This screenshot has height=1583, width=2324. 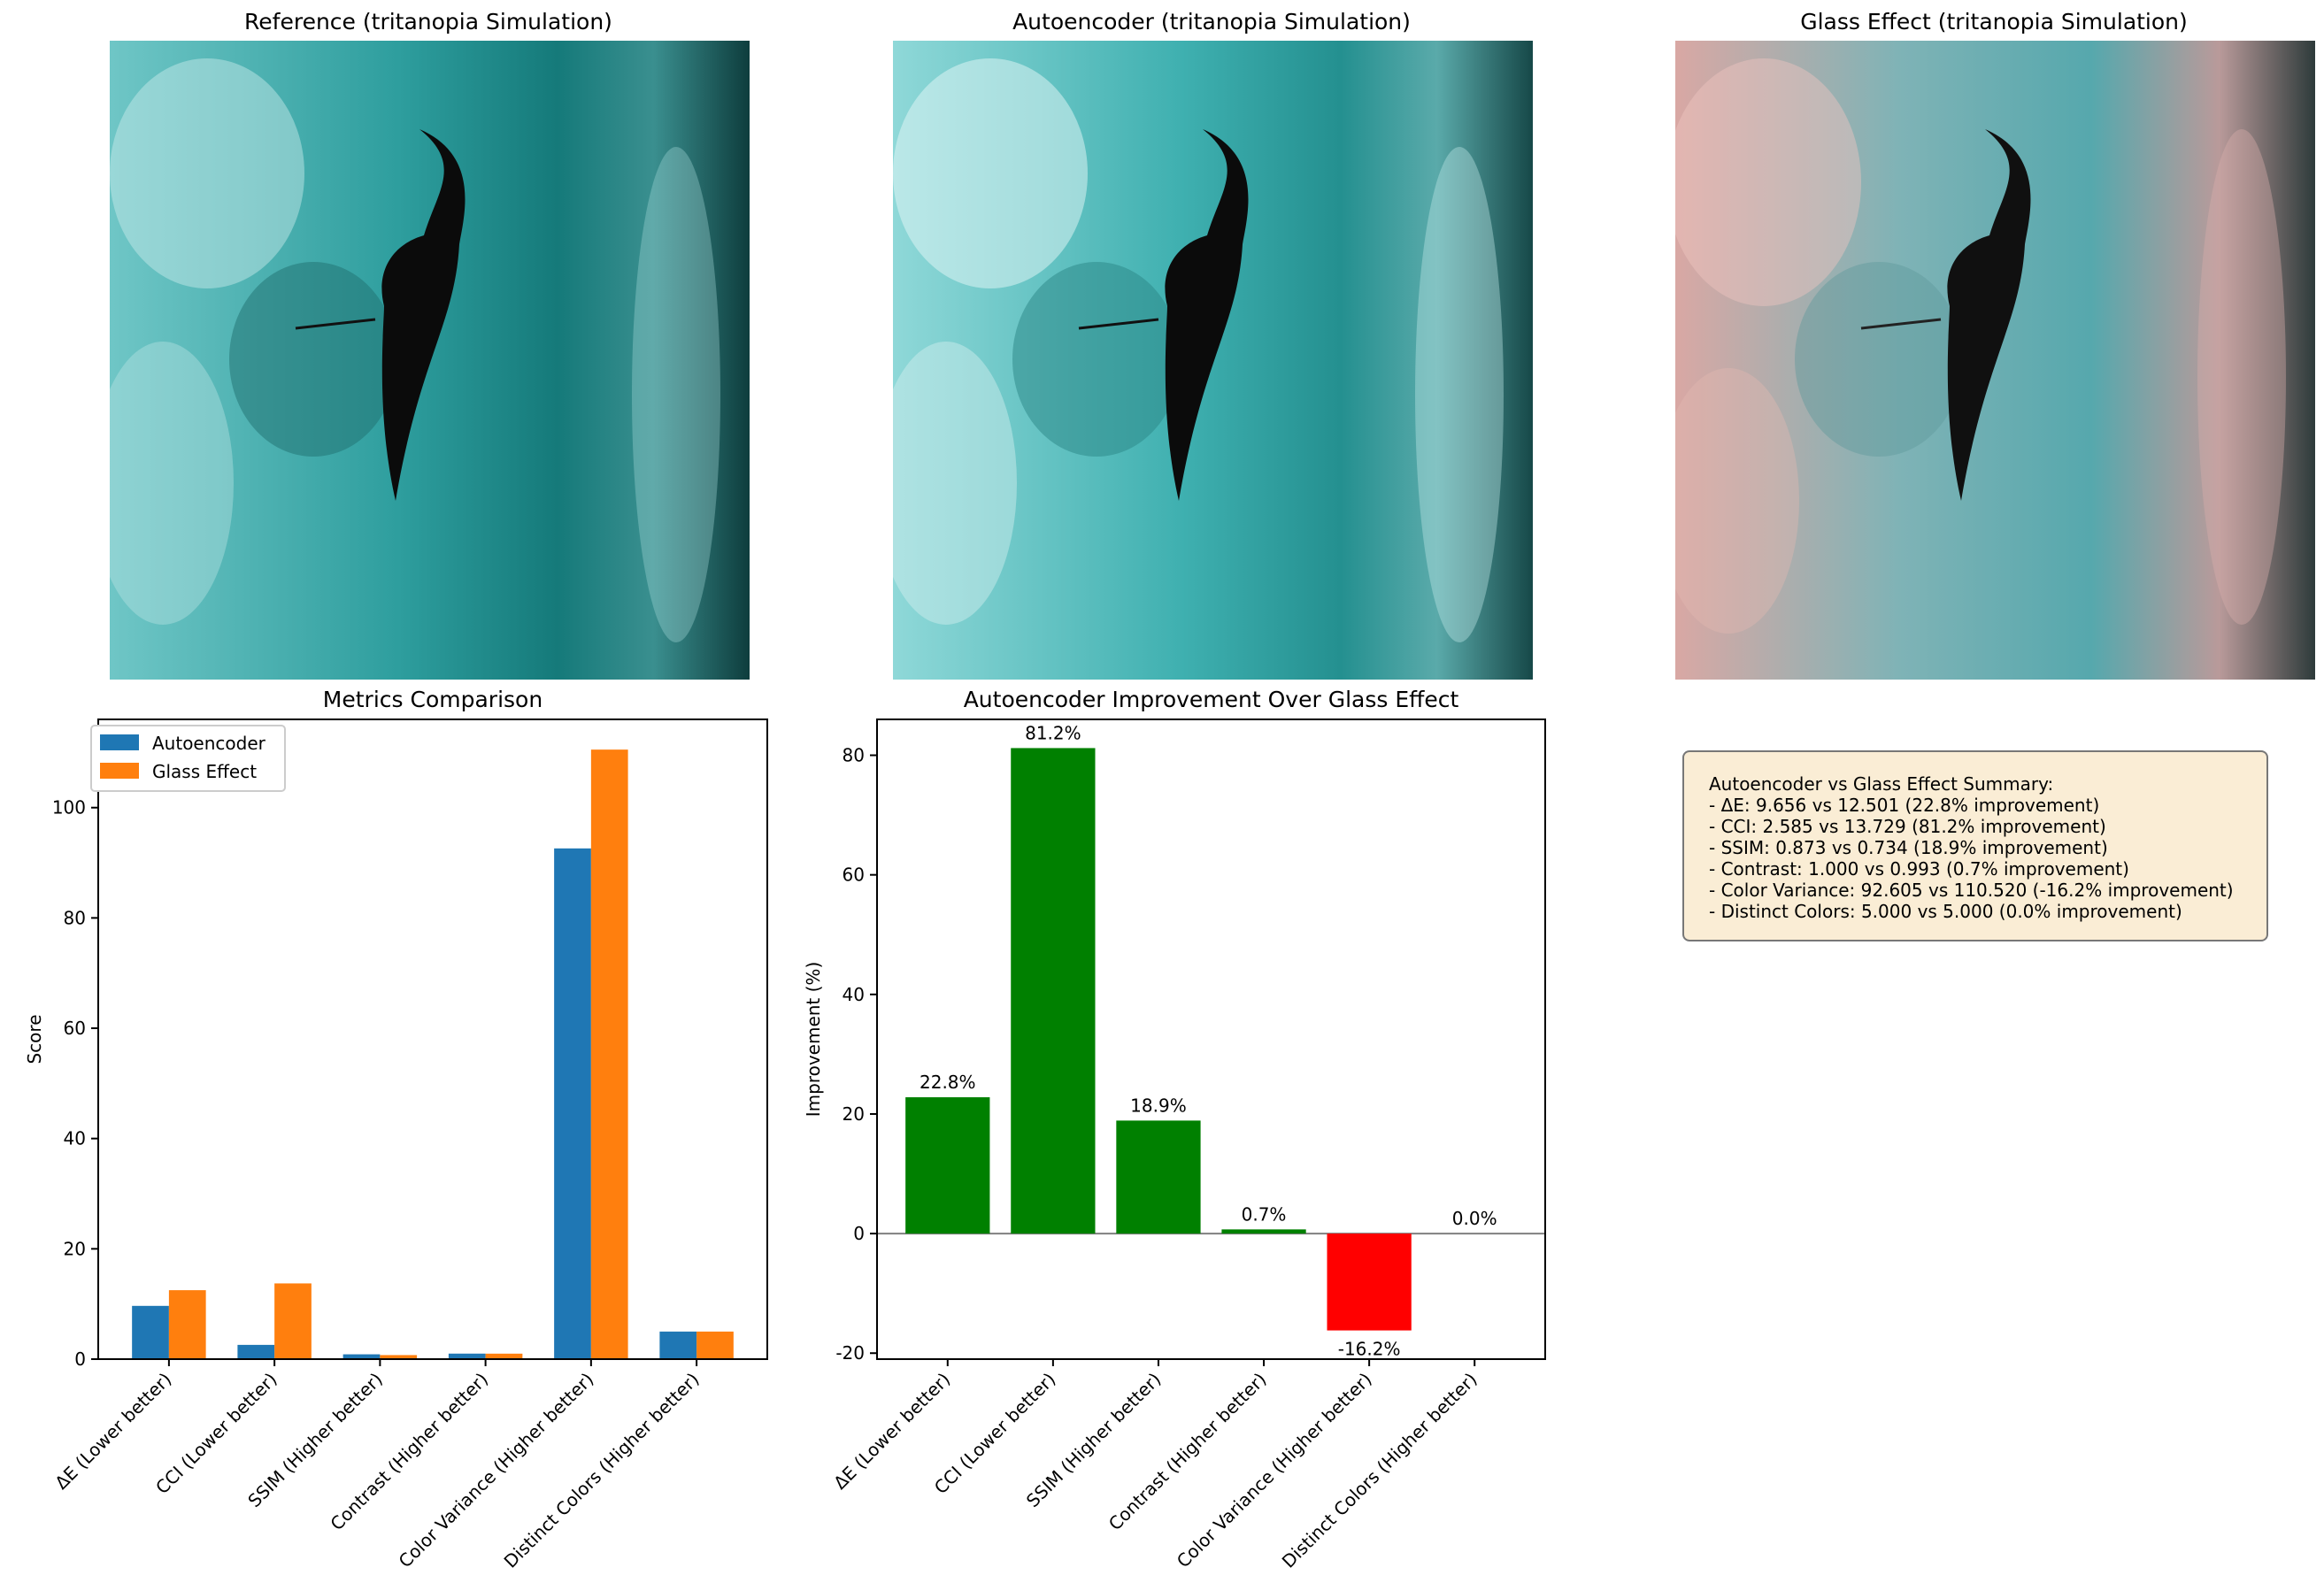 What do you see at coordinates (948, 1082) in the screenshot?
I see `bar-value-label: 22.8%` at bounding box center [948, 1082].